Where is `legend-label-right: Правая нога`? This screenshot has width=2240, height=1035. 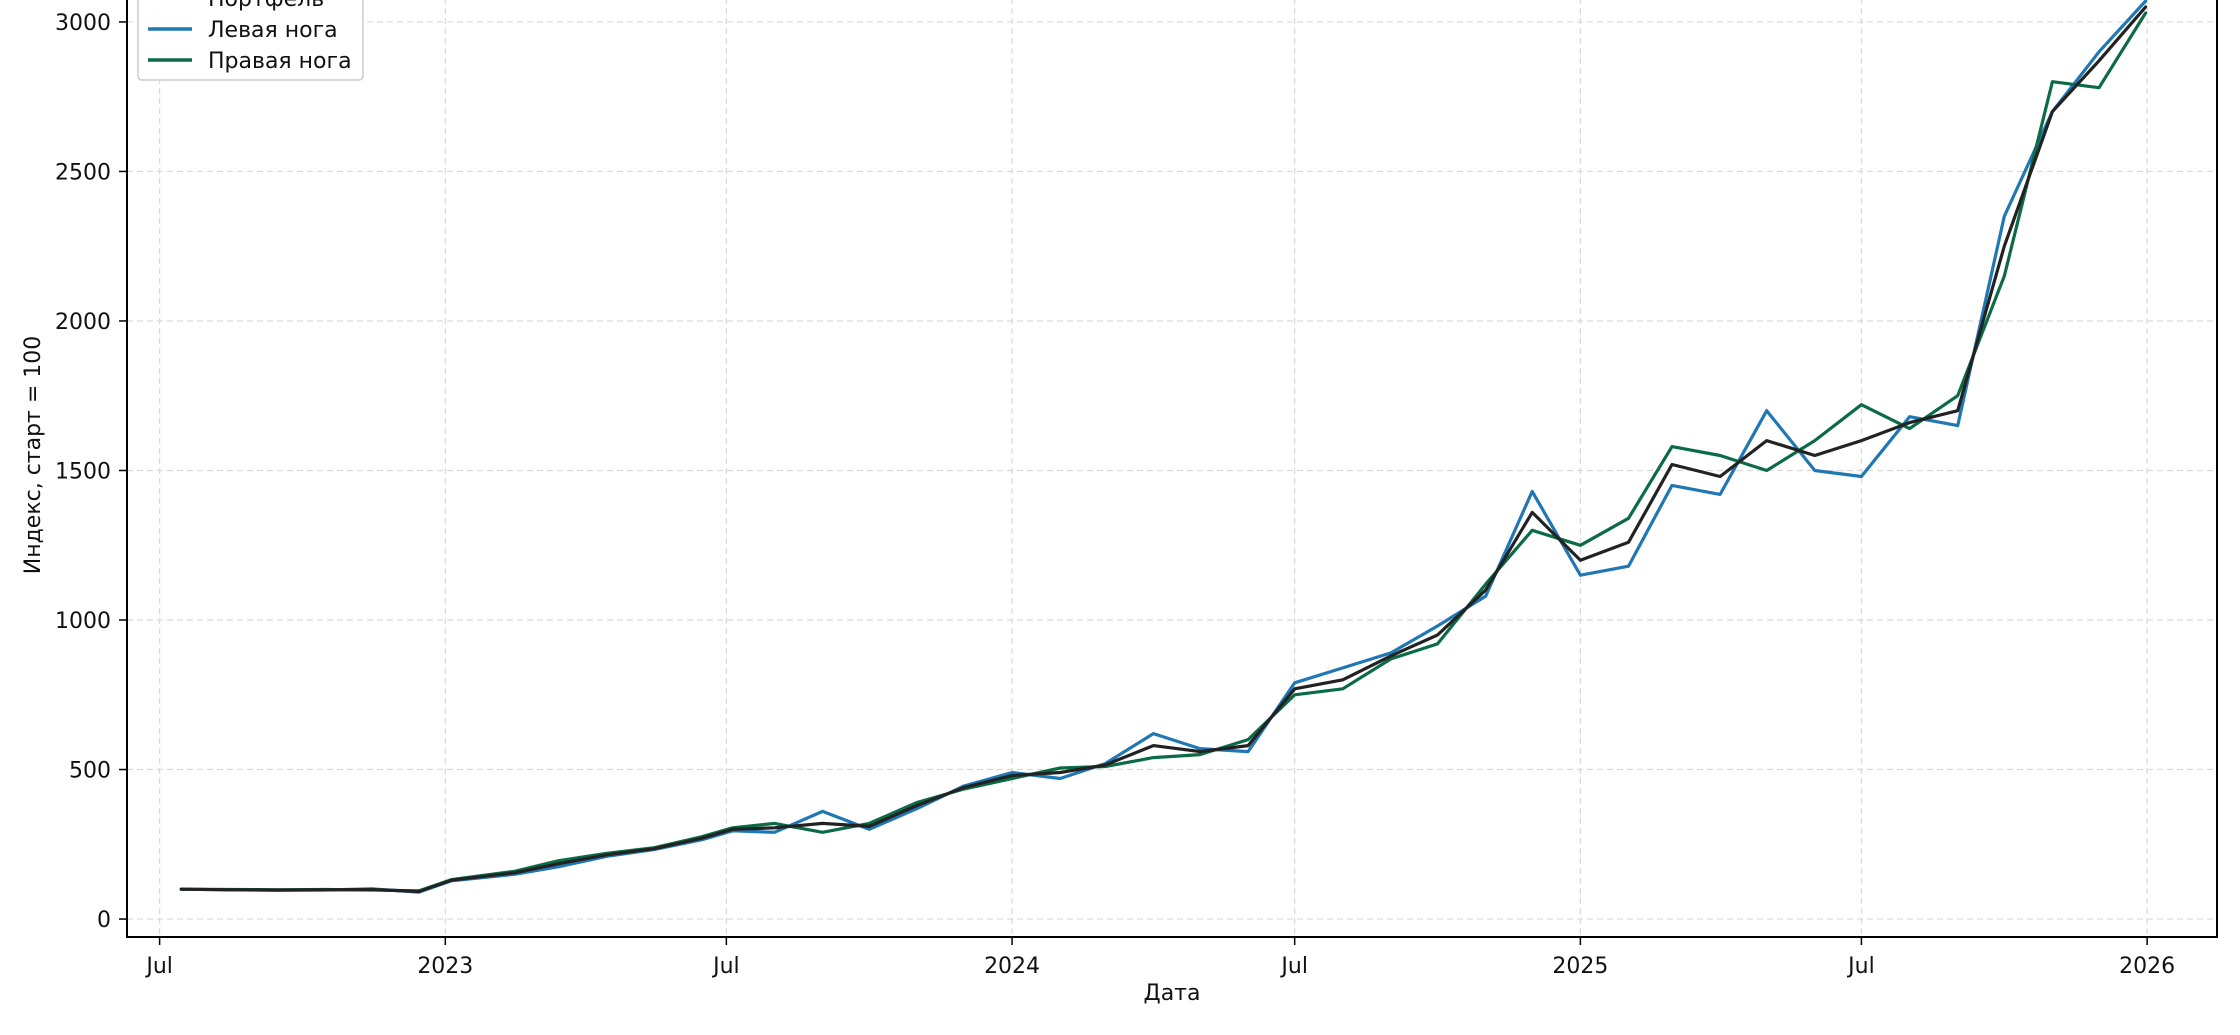 legend-label-right: Правая нога is located at coordinates (280, 61).